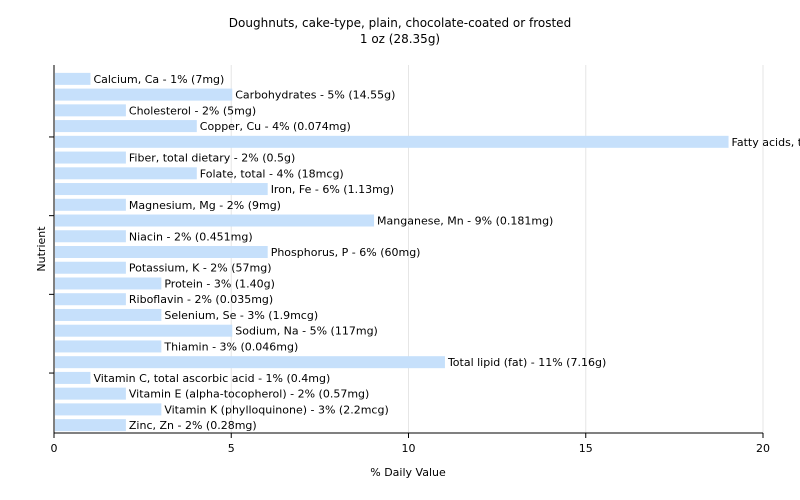  I want to click on bar-label: Potassium, K - 2% (57mg), so click(200, 268).